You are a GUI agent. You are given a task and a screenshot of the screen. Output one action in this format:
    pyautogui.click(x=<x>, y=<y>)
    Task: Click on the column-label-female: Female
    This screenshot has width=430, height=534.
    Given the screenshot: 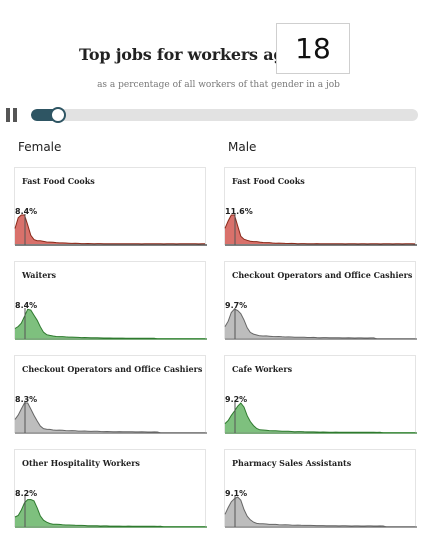 What is the action you would take?
    pyautogui.click(x=40, y=147)
    